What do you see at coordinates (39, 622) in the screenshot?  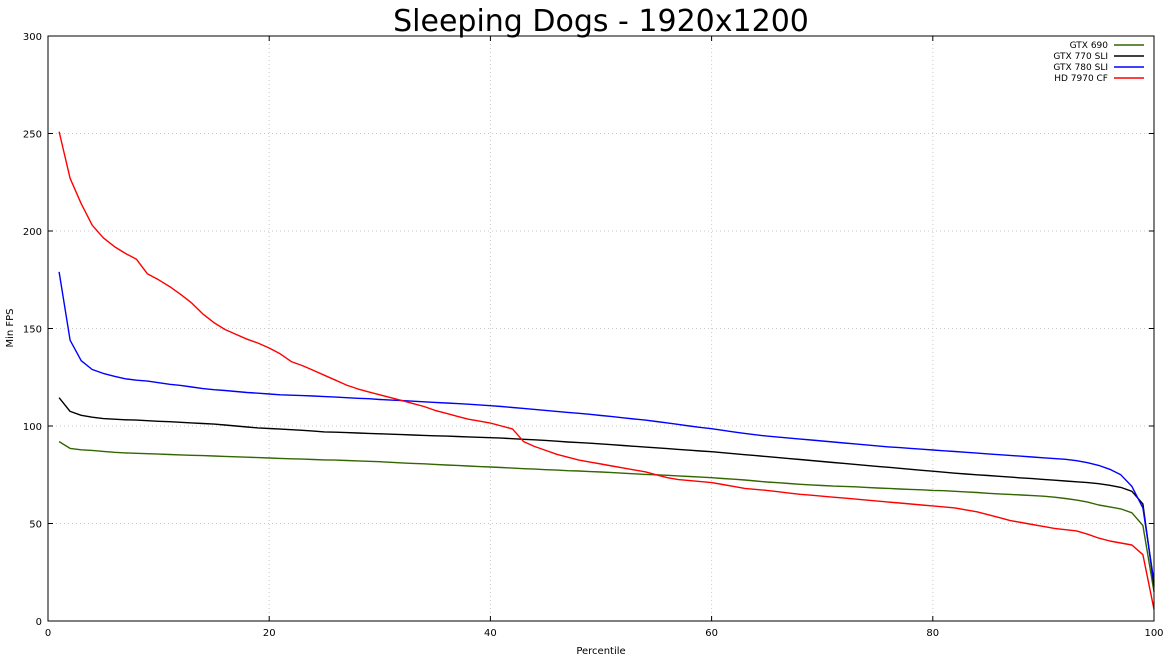 I see `y-tick-label: 0` at bounding box center [39, 622].